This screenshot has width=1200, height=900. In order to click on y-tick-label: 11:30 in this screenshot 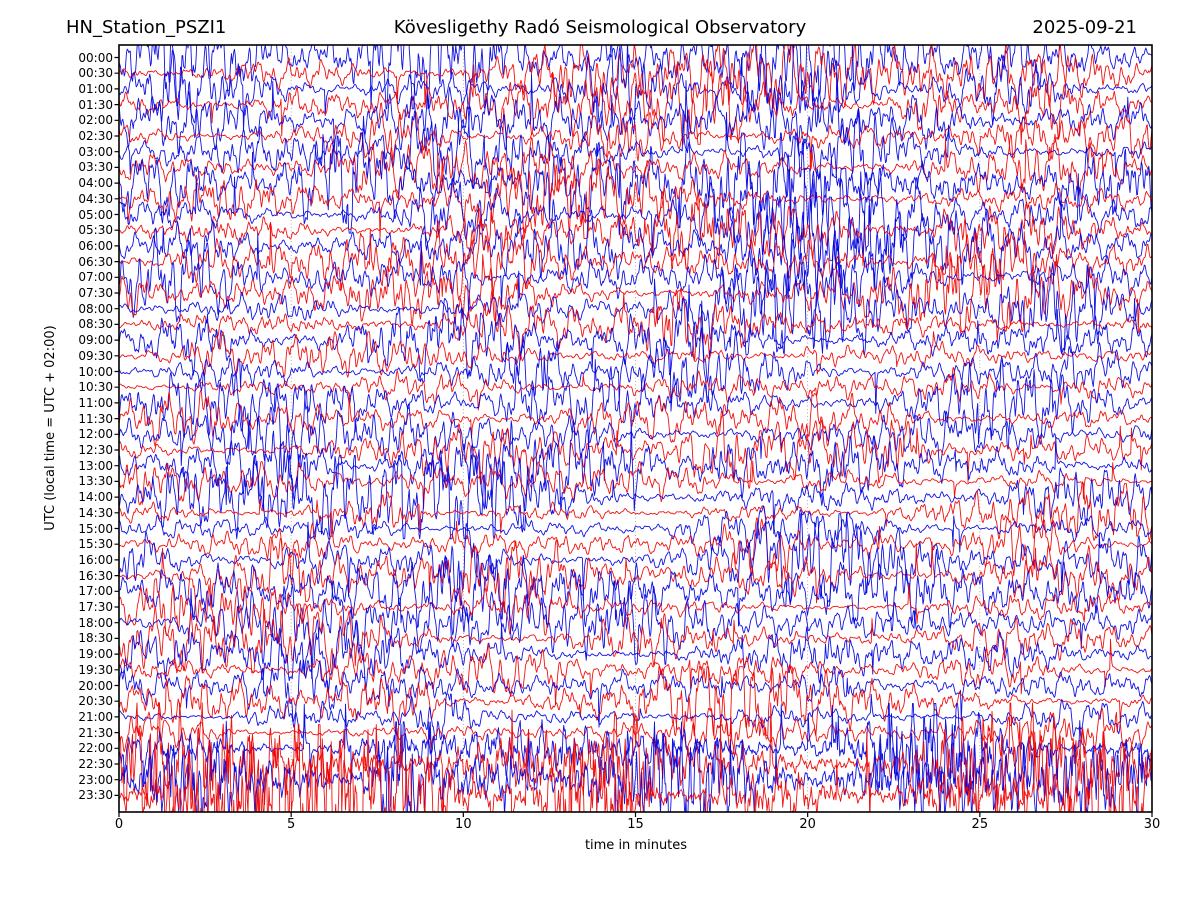, I will do `click(95, 418)`.